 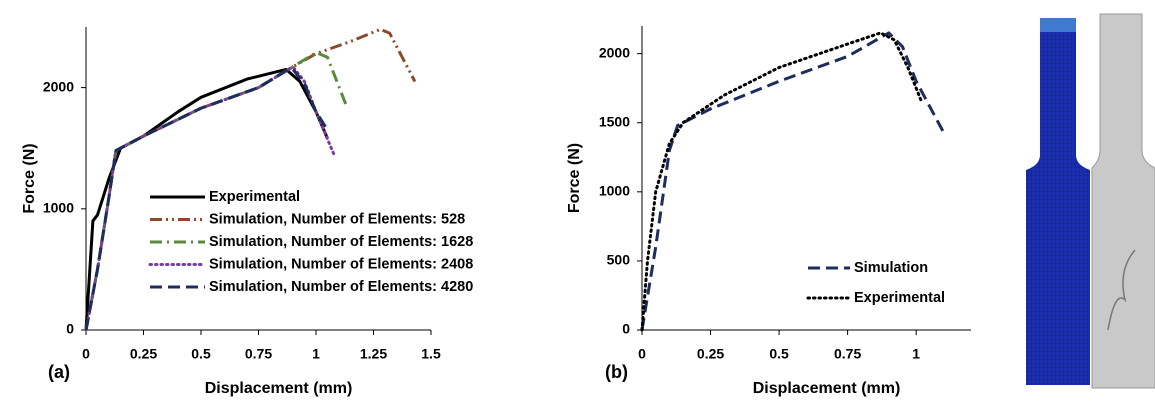 I want to click on y-tick-label: 500, so click(x=619, y=260).